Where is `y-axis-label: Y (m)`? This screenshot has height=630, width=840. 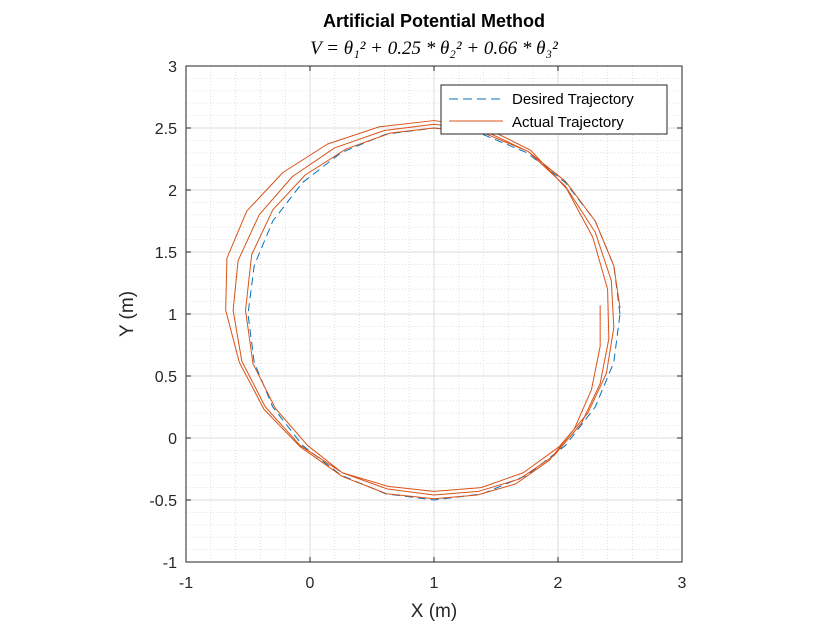 y-axis-label: Y (m) is located at coordinates (127, 314).